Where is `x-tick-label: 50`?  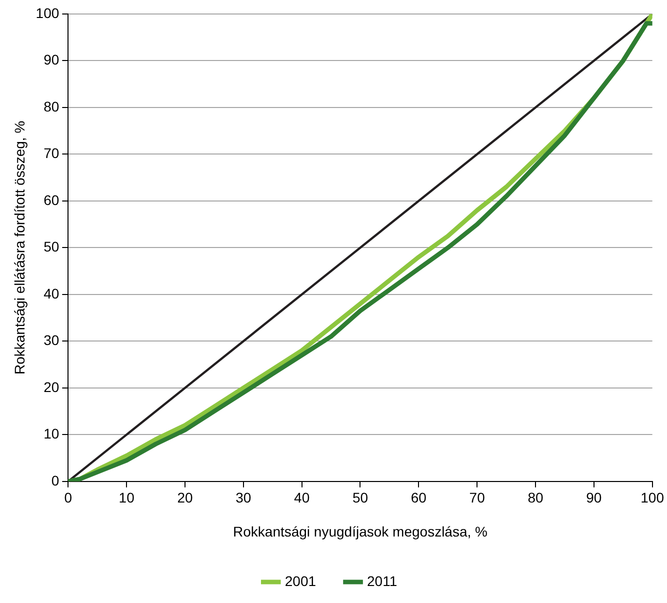 x-tick-label: 50 is located at coordinates (360, 498).